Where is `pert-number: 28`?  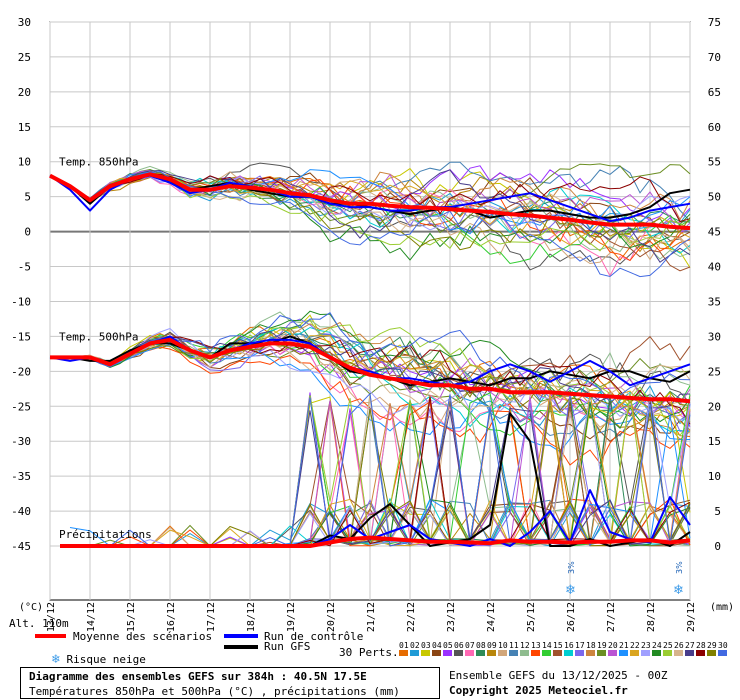 pert-number: 28 is located at coordinates (701, 645).